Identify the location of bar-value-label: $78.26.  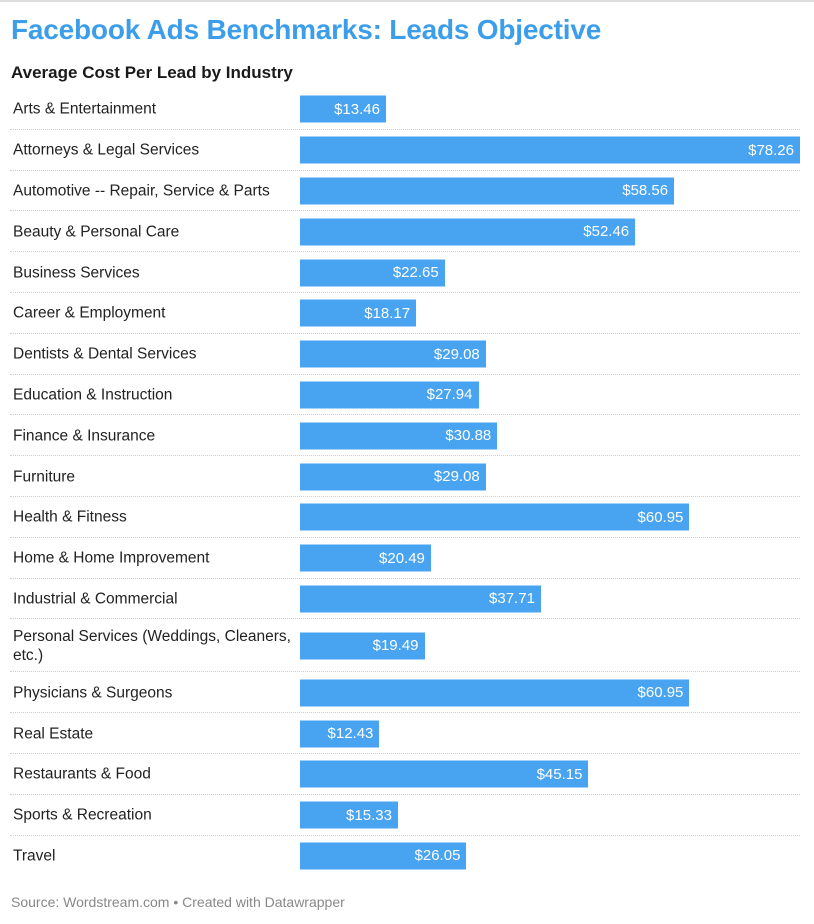
(771, 150).